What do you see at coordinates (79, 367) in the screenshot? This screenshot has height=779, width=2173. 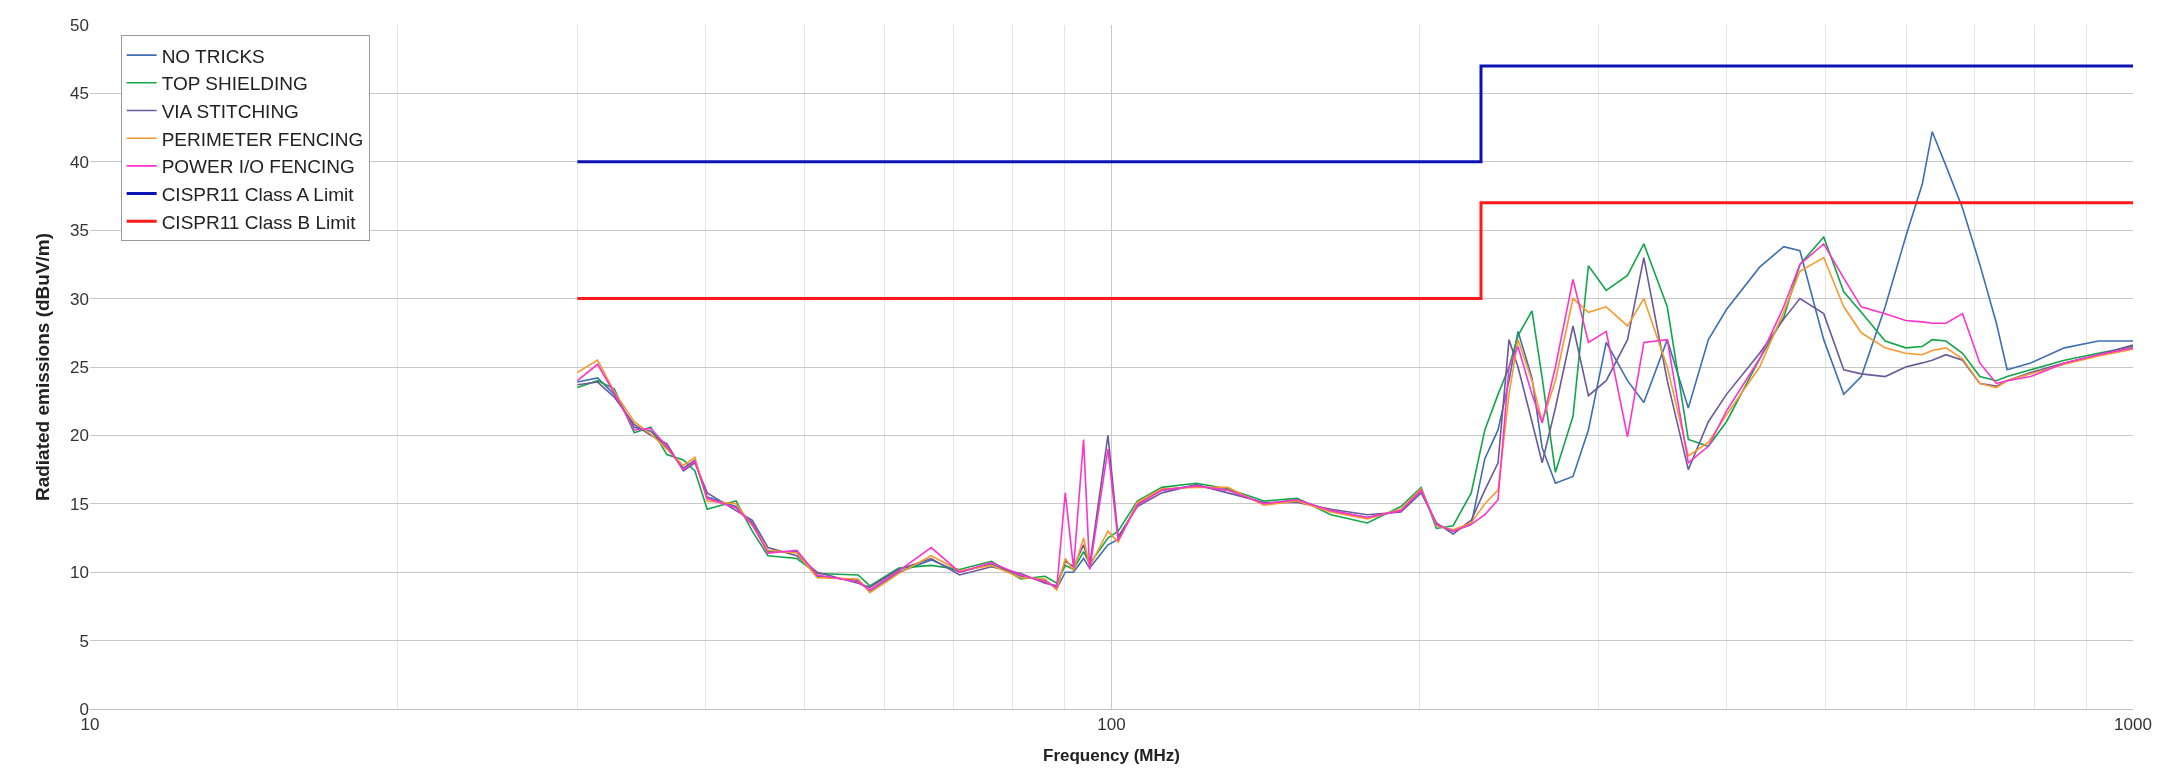 I see `y-tick-label: 25` at bounding box center [79, 367].